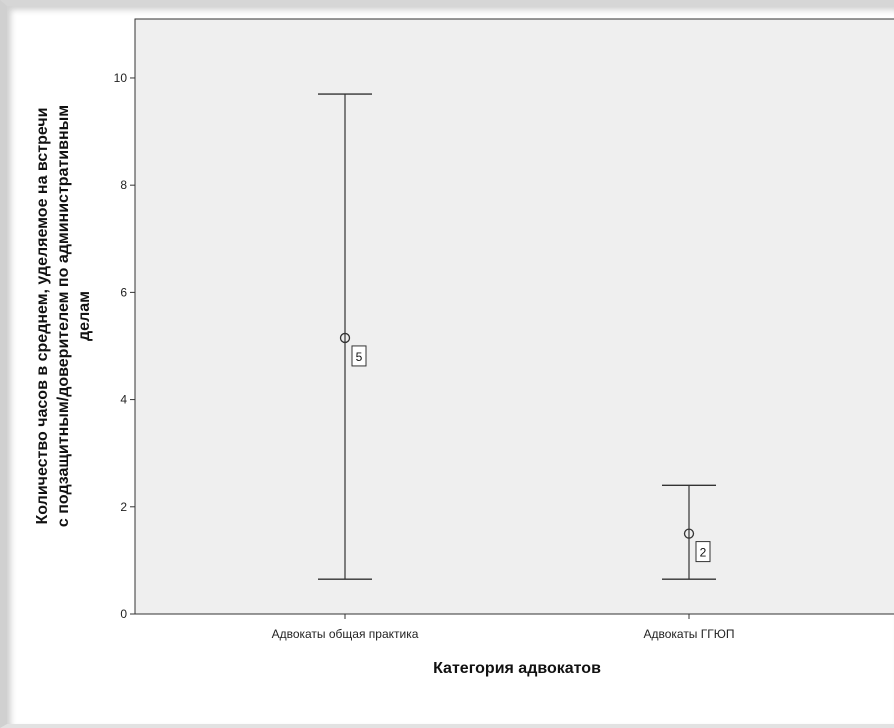 The width and height of the screenshot is (894, 728). Describe the element at coordinates (123, 400) in the screenshot. I see `y-tick-label: 4` at that location.